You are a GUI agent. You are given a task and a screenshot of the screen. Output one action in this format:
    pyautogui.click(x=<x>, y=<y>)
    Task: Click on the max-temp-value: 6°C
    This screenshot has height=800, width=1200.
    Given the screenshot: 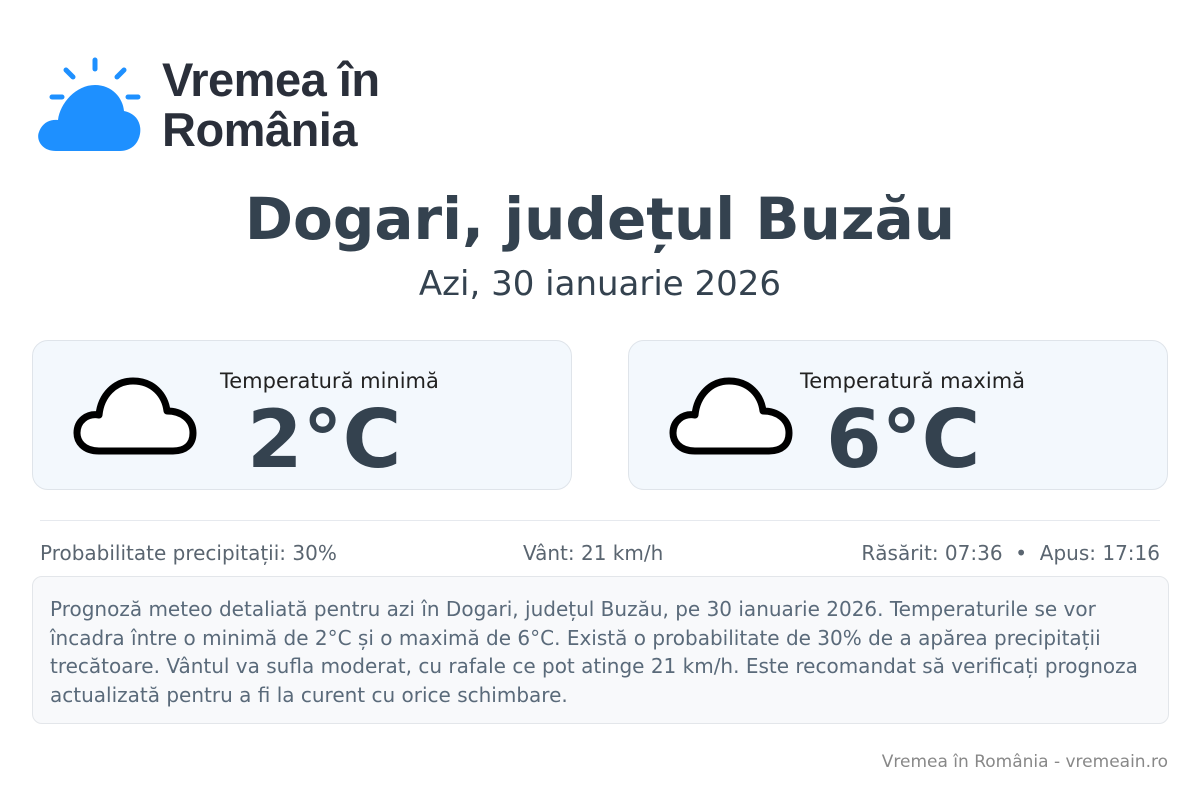 What is the action you would take?
    pyautogui.click(x=903, y=439)
    